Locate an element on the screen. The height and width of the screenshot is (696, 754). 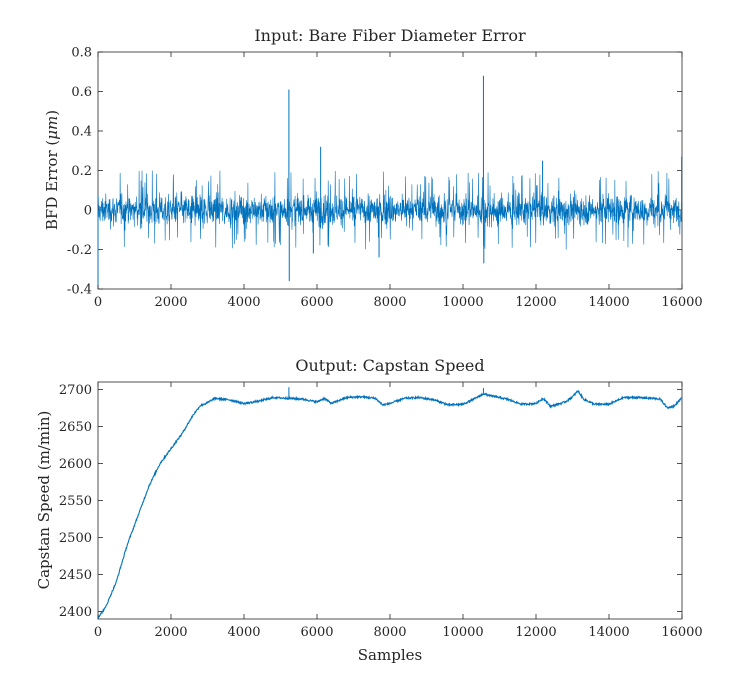
y-tick-label: 0.2 is located at coordinates (81, 171).